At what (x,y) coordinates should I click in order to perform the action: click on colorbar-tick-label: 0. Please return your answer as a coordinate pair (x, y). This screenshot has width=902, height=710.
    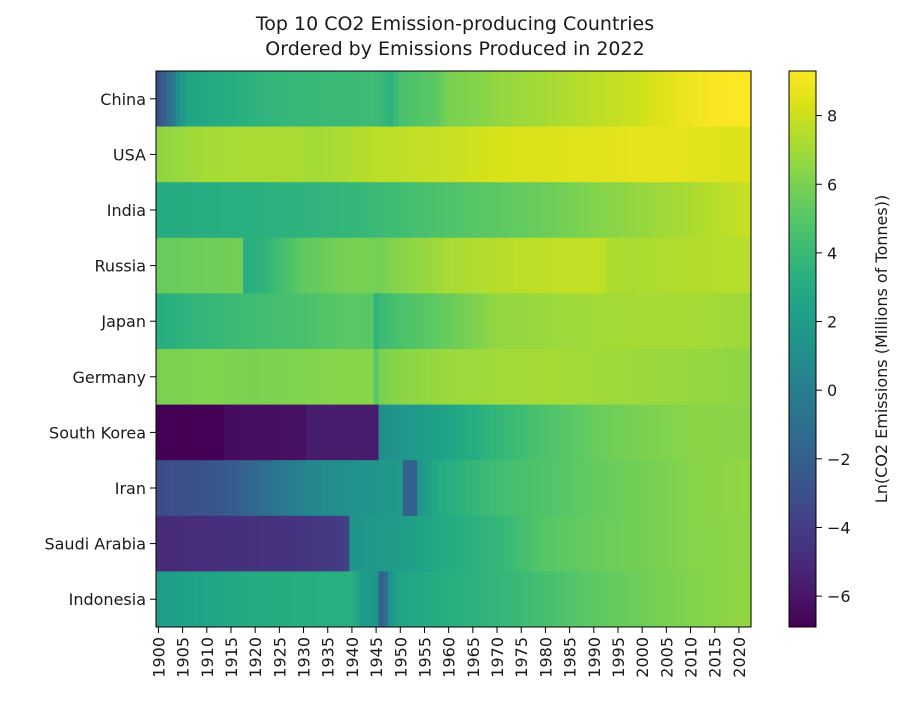
    Looking at the image, I should click on (832, 390).